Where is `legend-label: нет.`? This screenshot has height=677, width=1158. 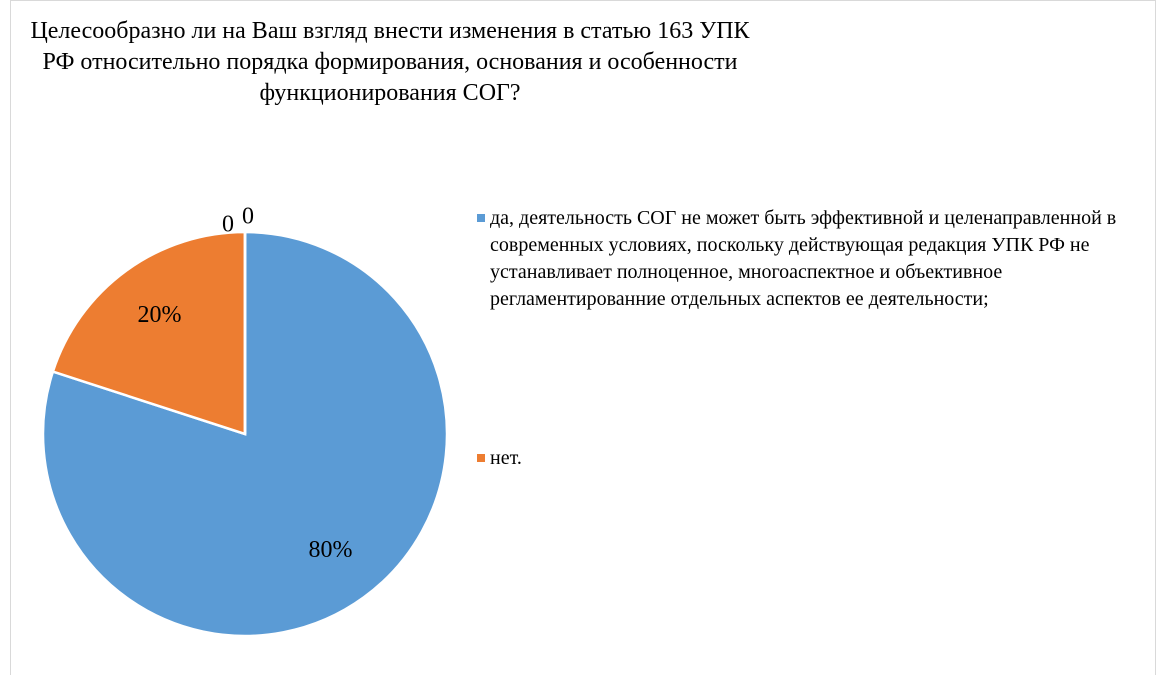 legend-label: нет. is located at coordinates (506, 458).